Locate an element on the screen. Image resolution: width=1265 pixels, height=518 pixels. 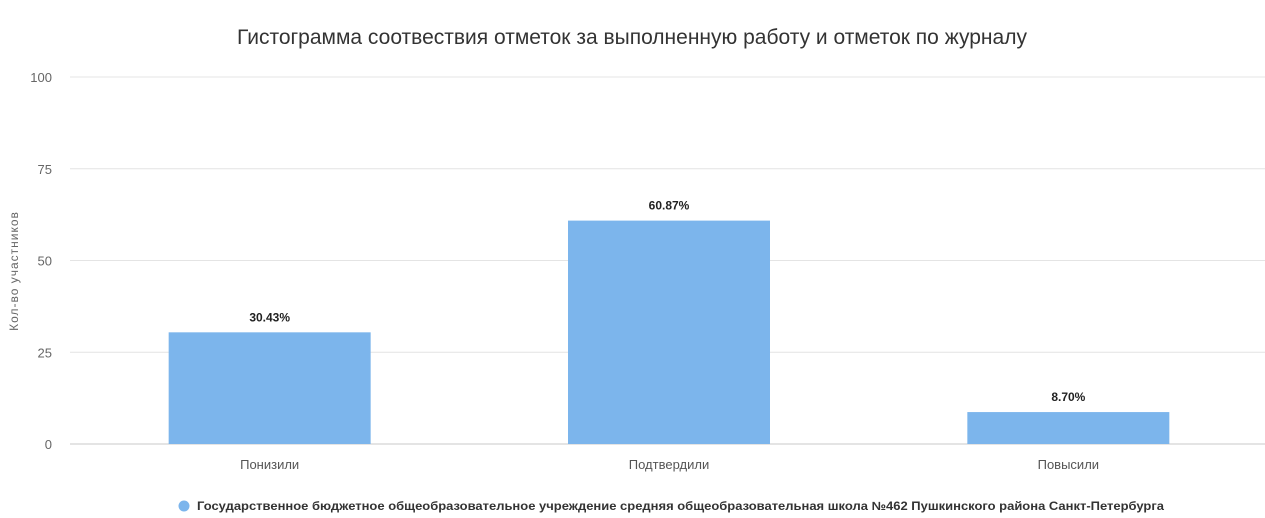
y-tick-label: 25 is located at coordinates (45, 352).